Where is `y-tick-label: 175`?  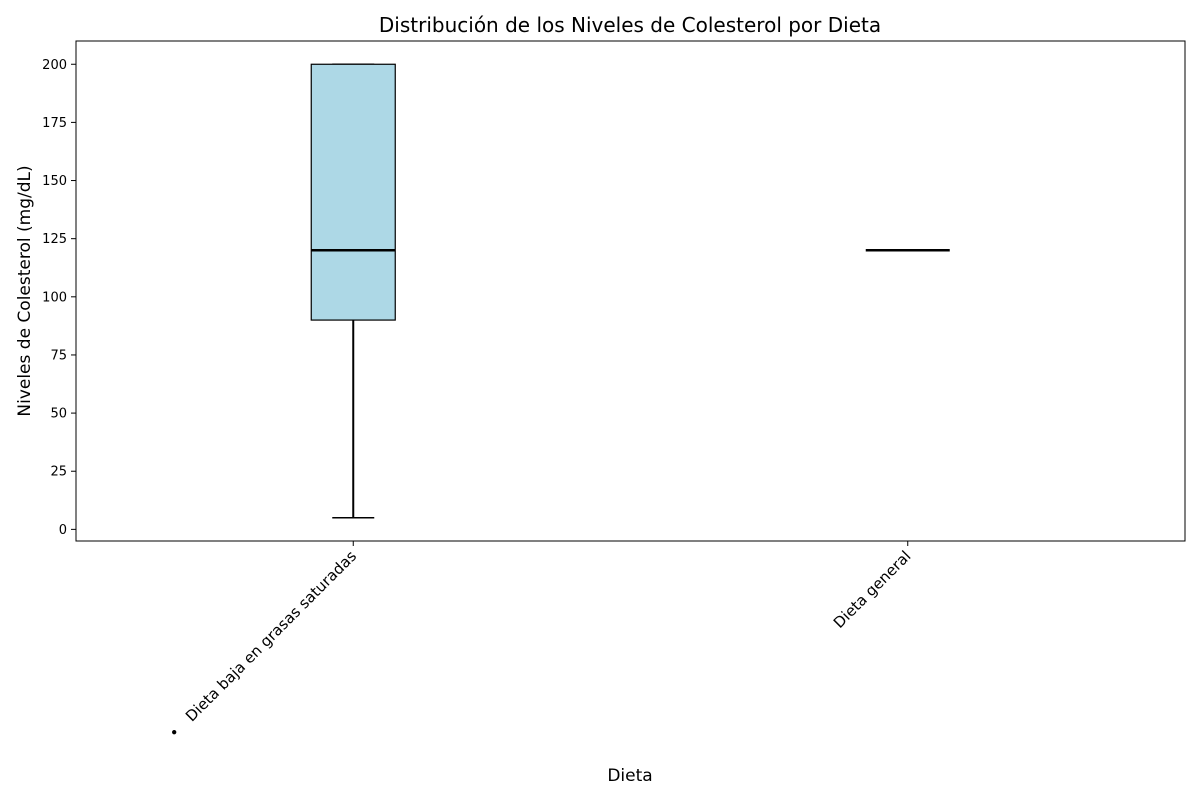
y-tick-label: 175 is located at coordinates (54, 123).